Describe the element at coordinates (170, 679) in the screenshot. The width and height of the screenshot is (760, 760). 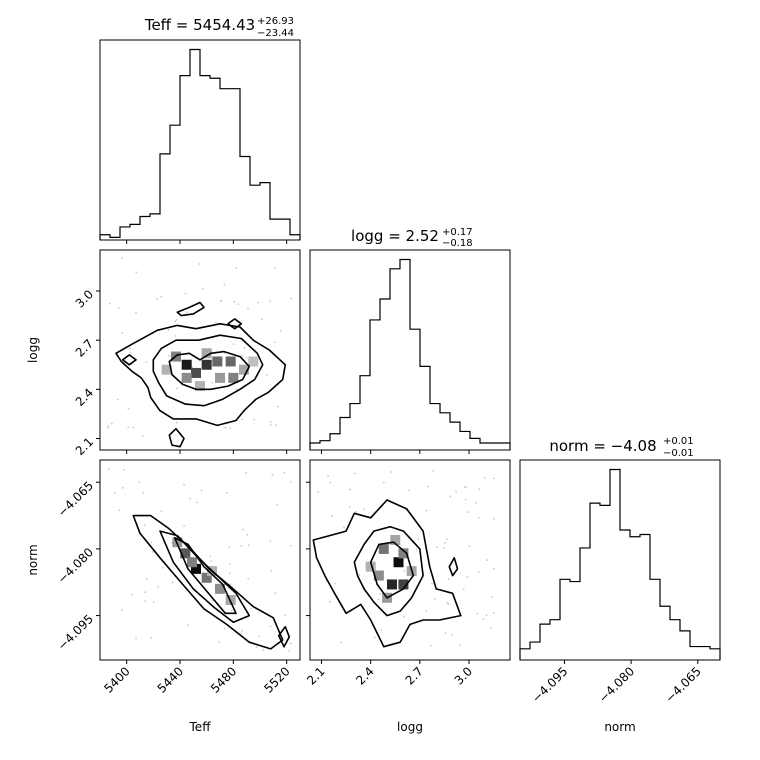
I see `x-tick-label-teff: 5440` at that location.